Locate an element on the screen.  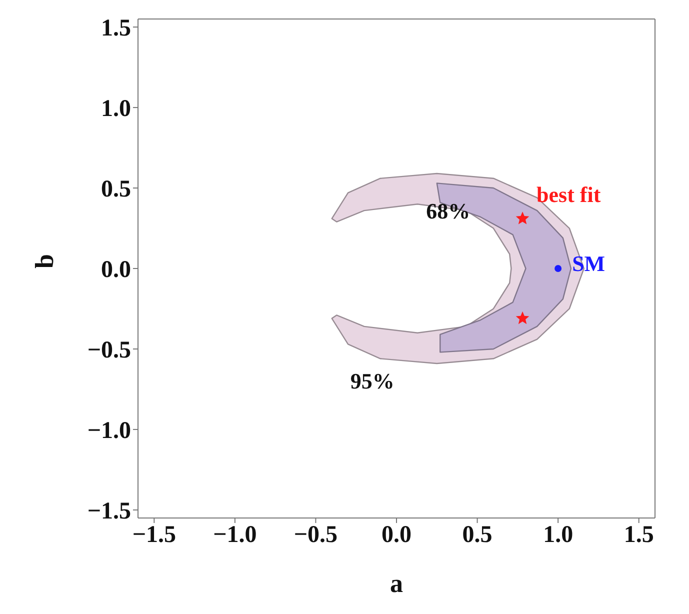
y-tick-label: −1.0 is located at coordinates (109, 431).